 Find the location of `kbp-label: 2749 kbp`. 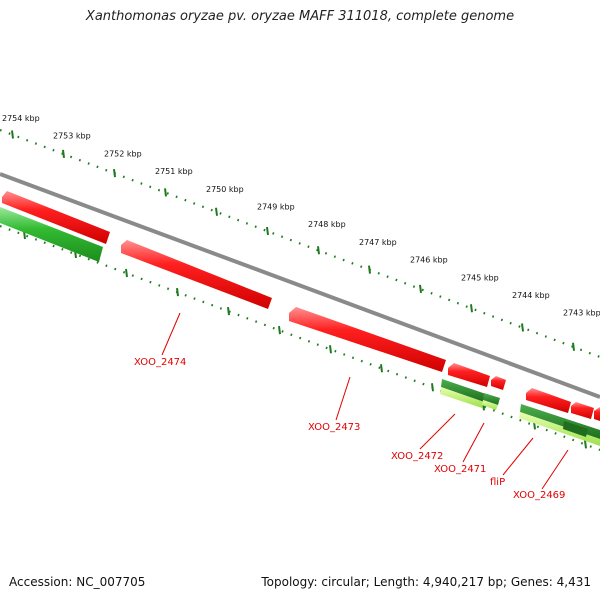

kbp-label: 2749 kbp is located at coordinates (276, 207).